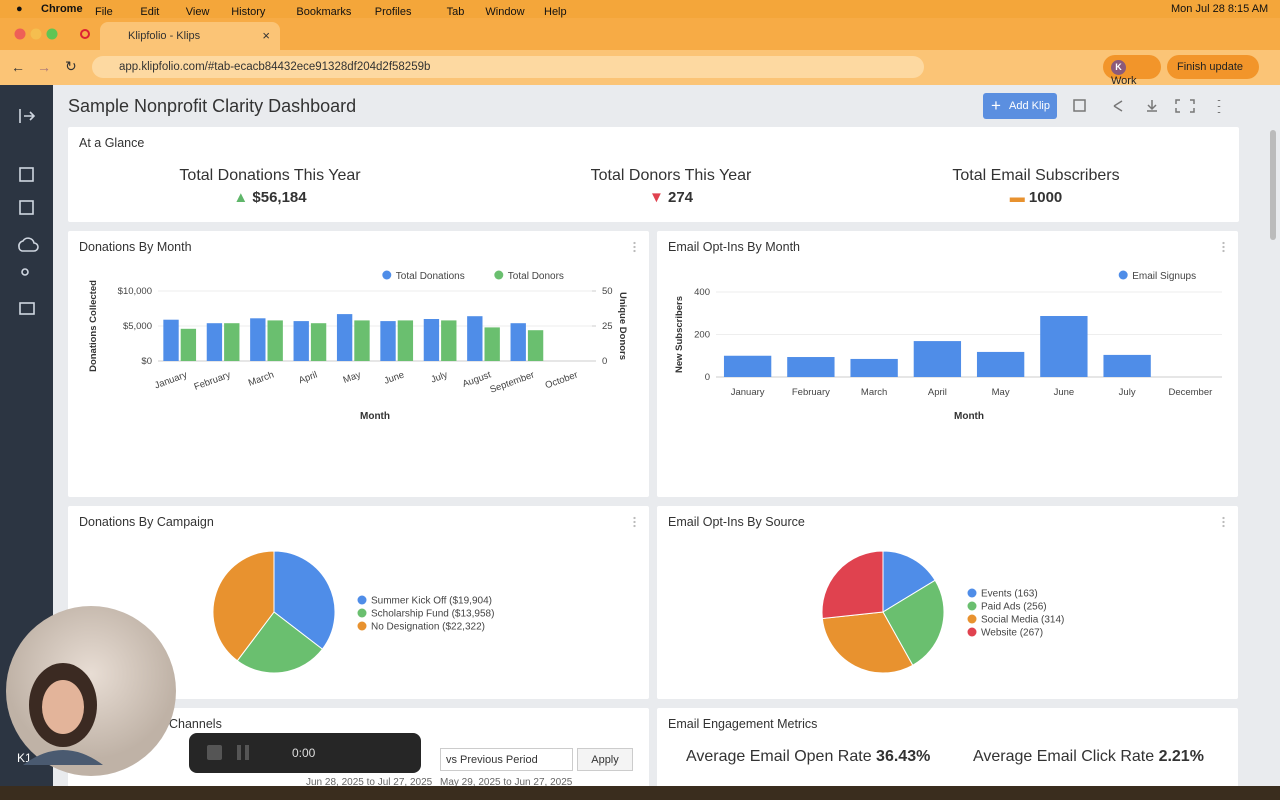  What do you see at coordinates (261, 378) in the screenshot?
I see `x-tick-label: March` at bounding box center [261, 378].